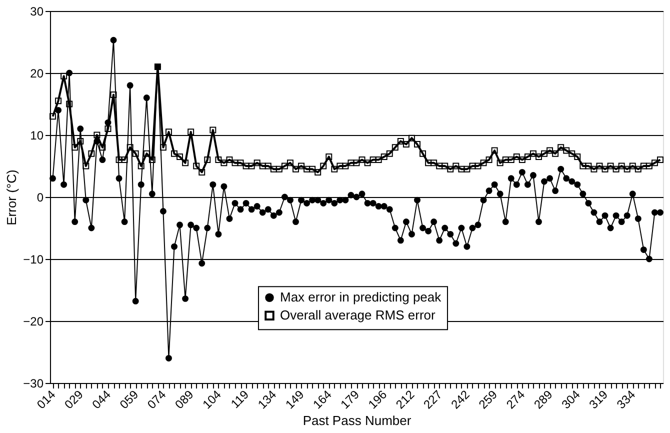 The height and width of the screenshot is (433, 670). Describe the element at coordinates (405, 399) in the screenshot. I see `x-tick-label: 212` at that location.